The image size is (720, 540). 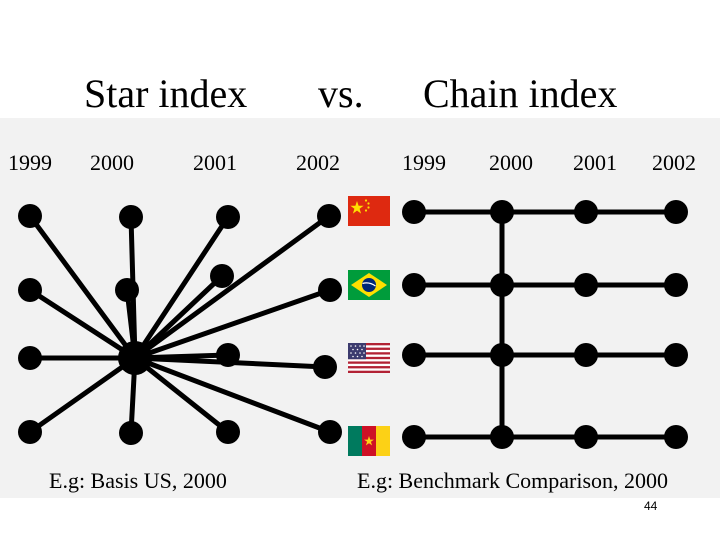 I want to click on usa-flag-icon, so click(x=369, y=358).